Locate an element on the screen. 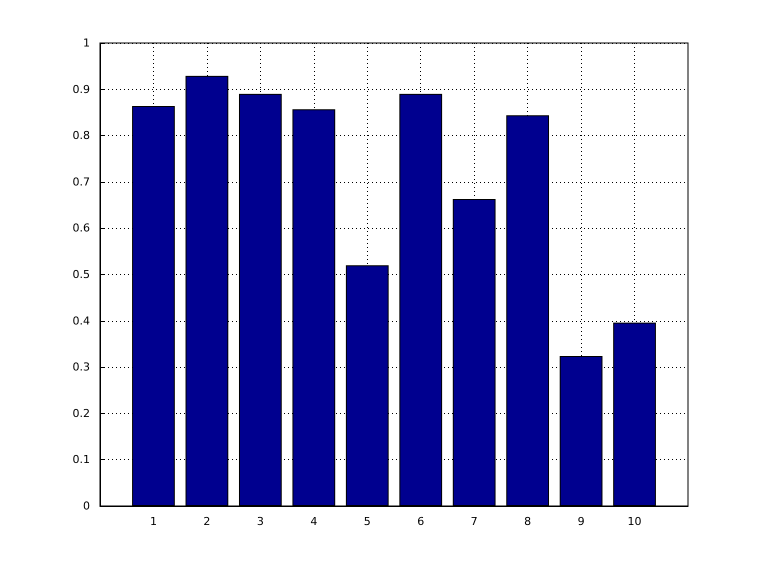 This screenshot has width=760, height=570. y-tick-label: 0 is located at coordinates (86, 506).